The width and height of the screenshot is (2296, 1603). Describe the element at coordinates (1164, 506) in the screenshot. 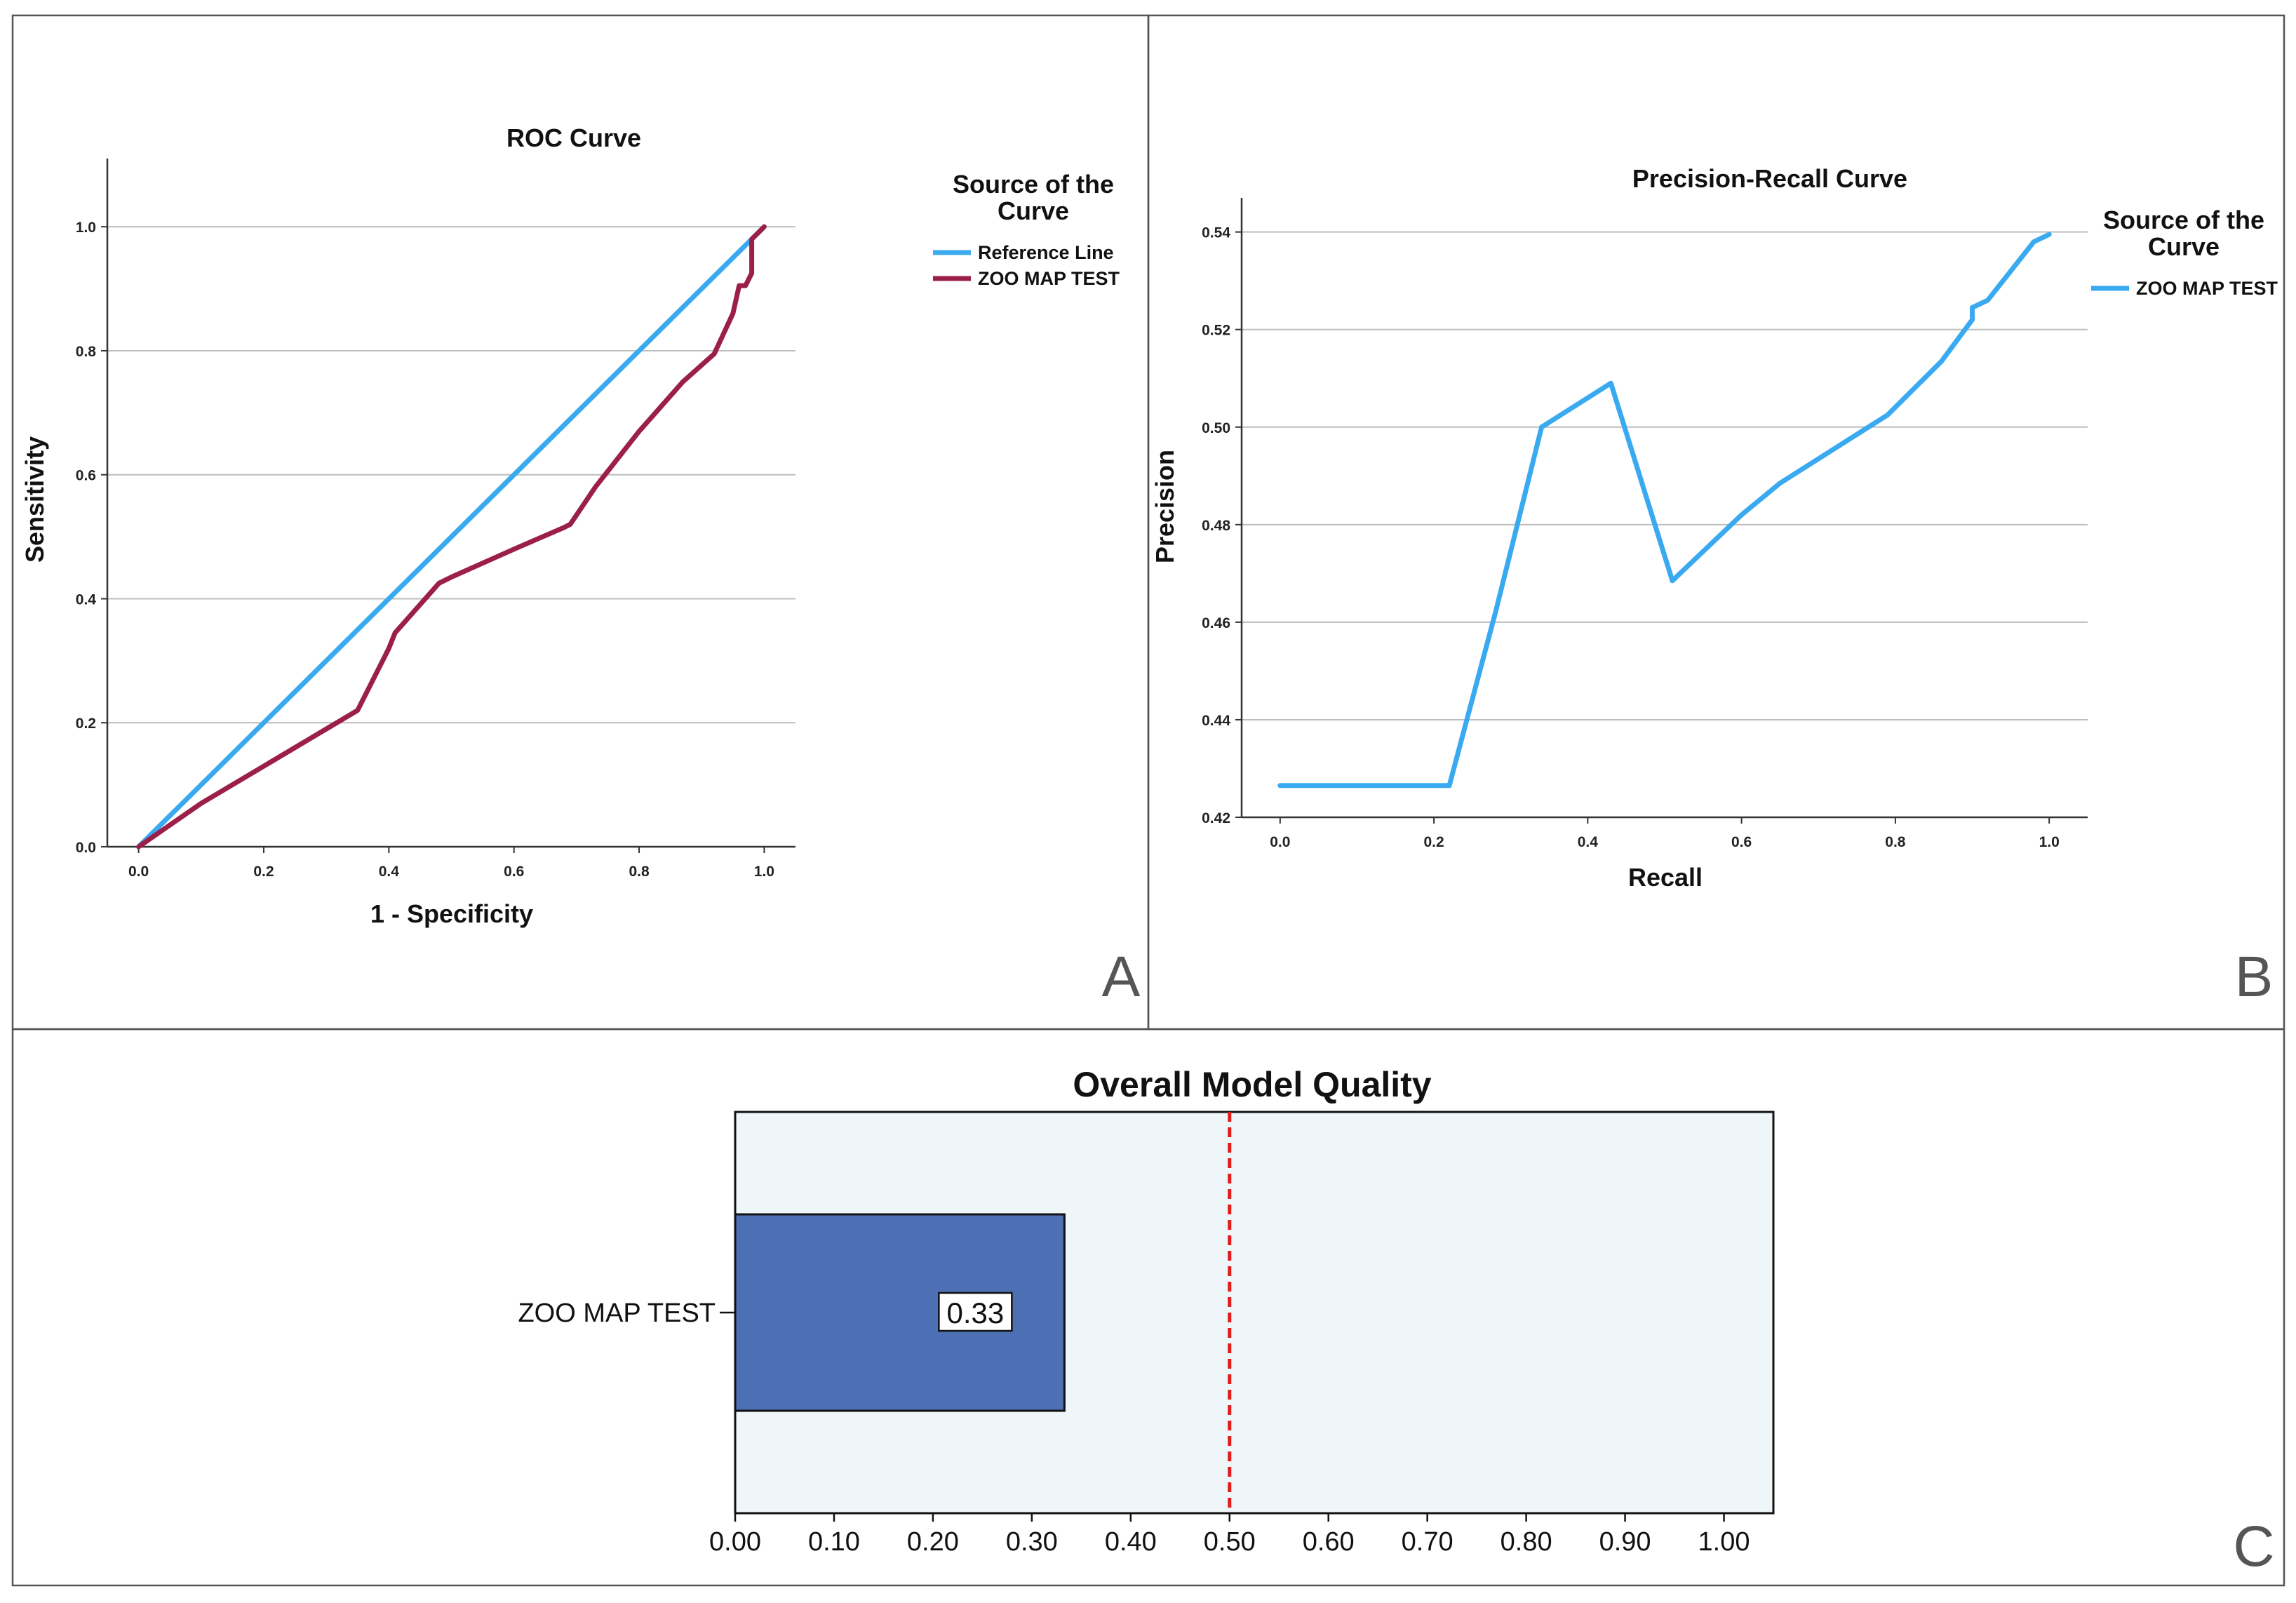

I see `y-axis-title: Precision` at that location.